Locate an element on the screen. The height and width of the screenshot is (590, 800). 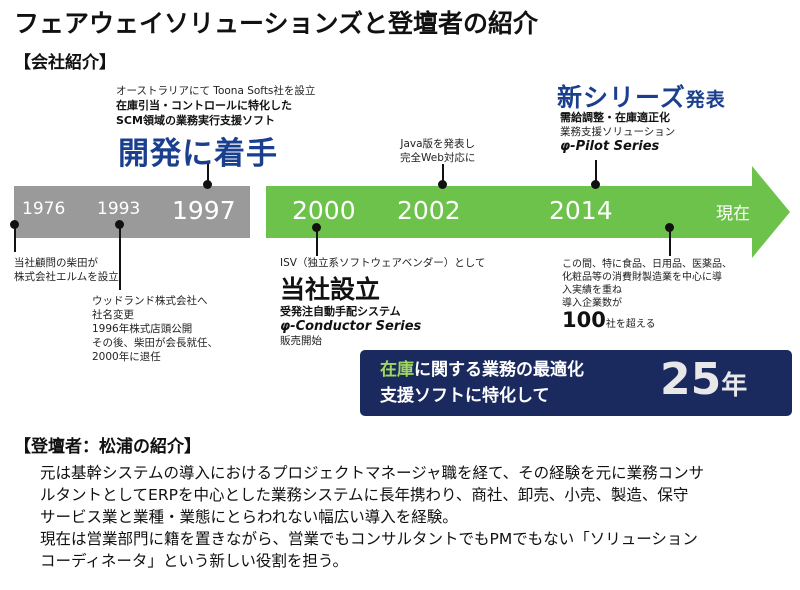
company-section-heading: 【会社紹介】 is located at coordinates (65, 63).